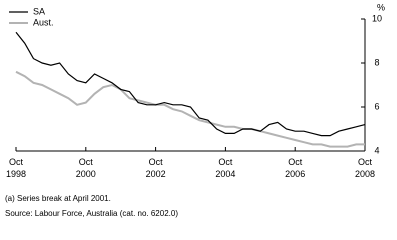  Describe the element at coordinates (86, 168) in the screenshot. I see `x-tick-label: Oct 2000` at that location.